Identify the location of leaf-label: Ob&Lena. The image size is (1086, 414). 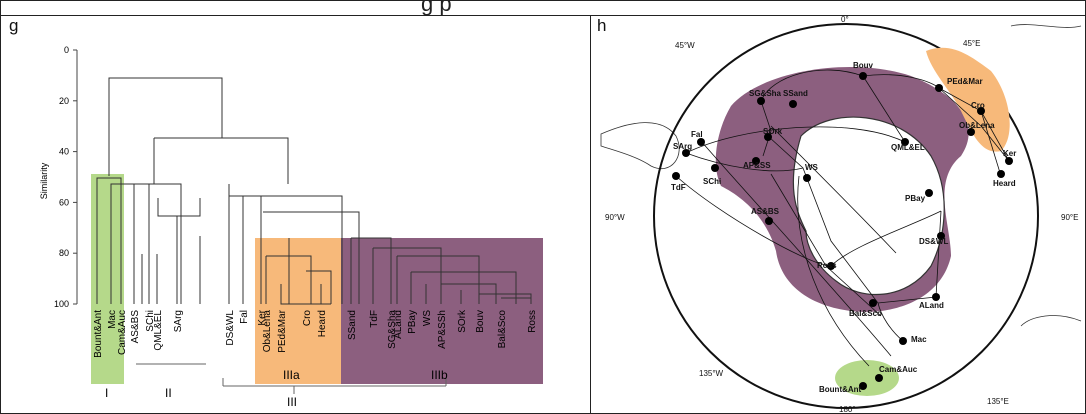
(267, 331).